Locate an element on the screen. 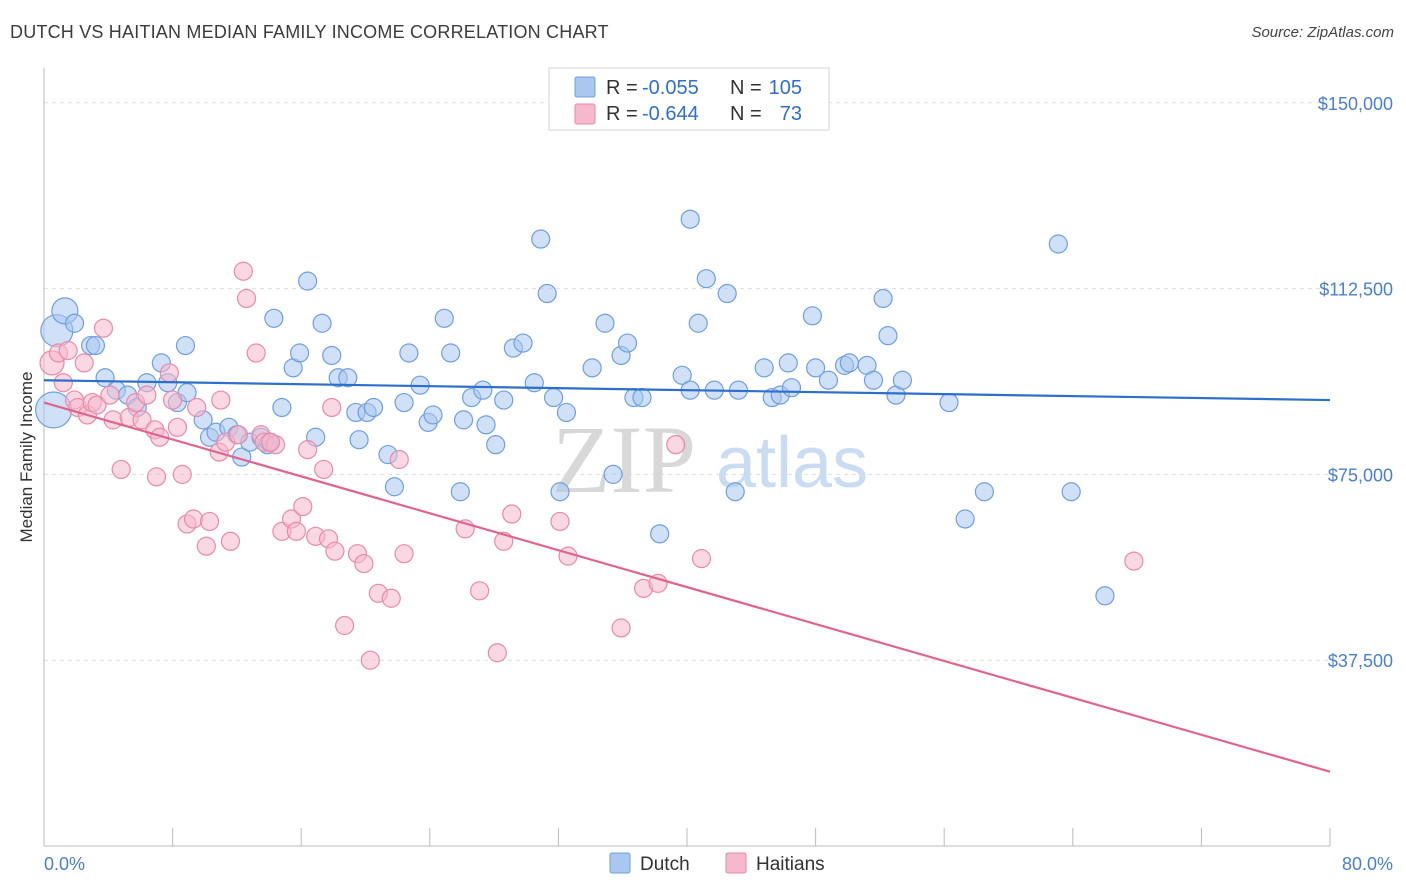 This screenshot has height=892, width=1406. watermark: ZIP atlas is located at coordinates (710, 459).